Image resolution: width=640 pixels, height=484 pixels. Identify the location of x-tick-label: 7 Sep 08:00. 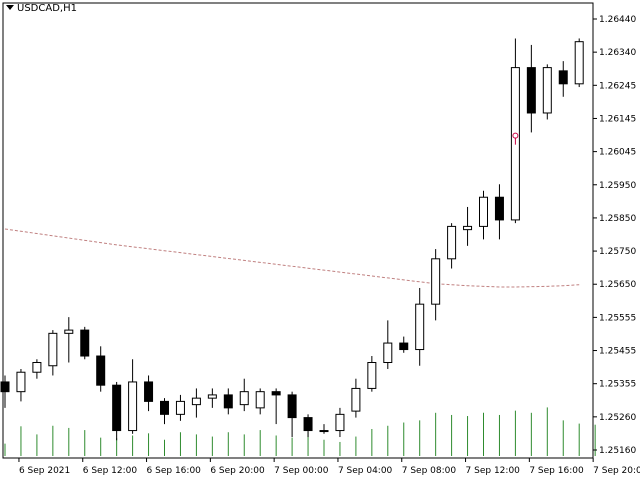
(429, 471).